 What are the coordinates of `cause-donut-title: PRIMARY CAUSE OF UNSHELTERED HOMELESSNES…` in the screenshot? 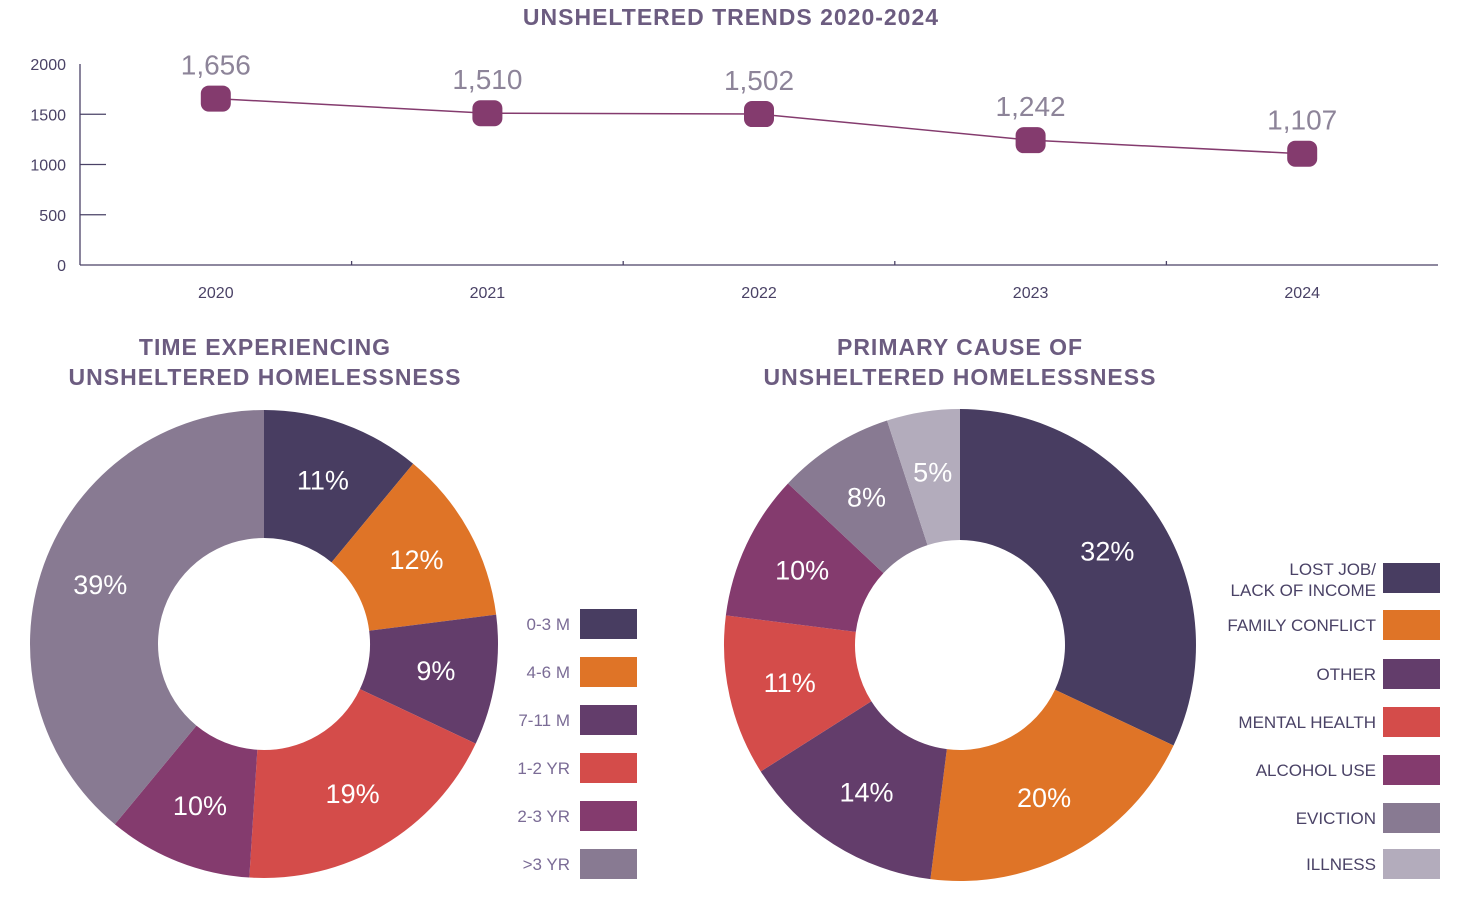 It's located at (960, 362).